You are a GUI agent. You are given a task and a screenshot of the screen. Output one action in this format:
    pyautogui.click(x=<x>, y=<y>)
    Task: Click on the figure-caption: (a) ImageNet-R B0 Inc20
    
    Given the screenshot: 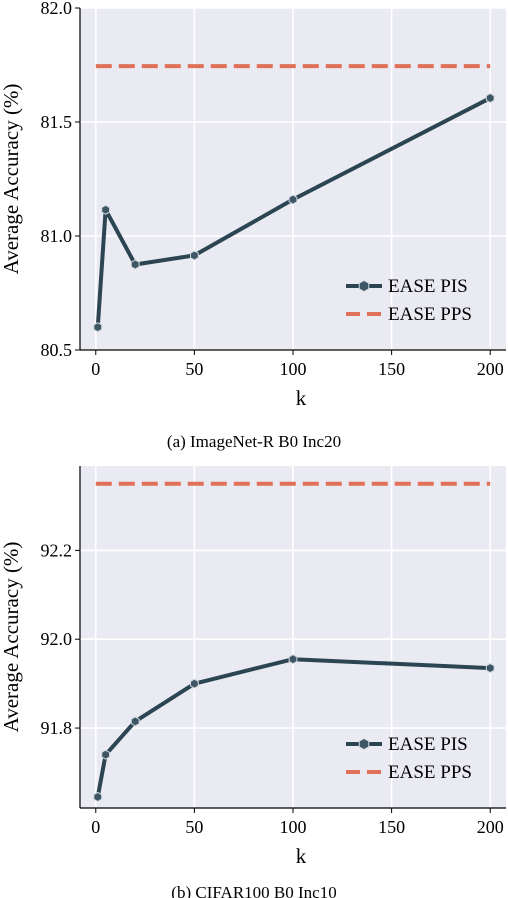 What is the action you would take?
    pyautogui.click(x=254, y=441)
    